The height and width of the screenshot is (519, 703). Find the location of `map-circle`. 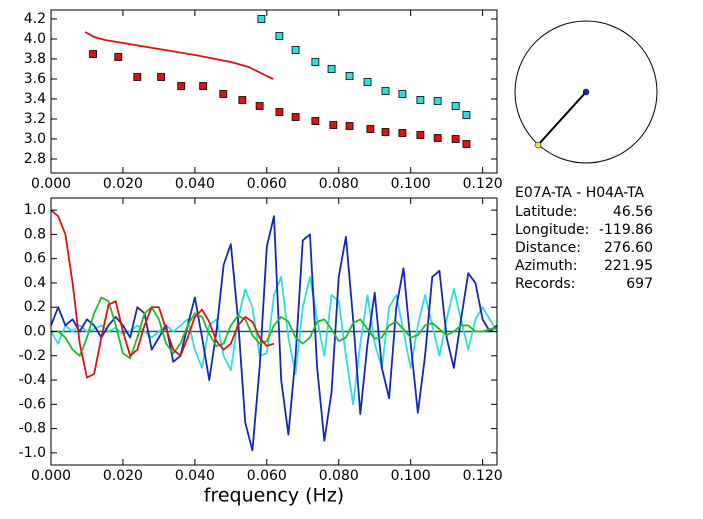

map-circle is located at coordinates (586, 92).